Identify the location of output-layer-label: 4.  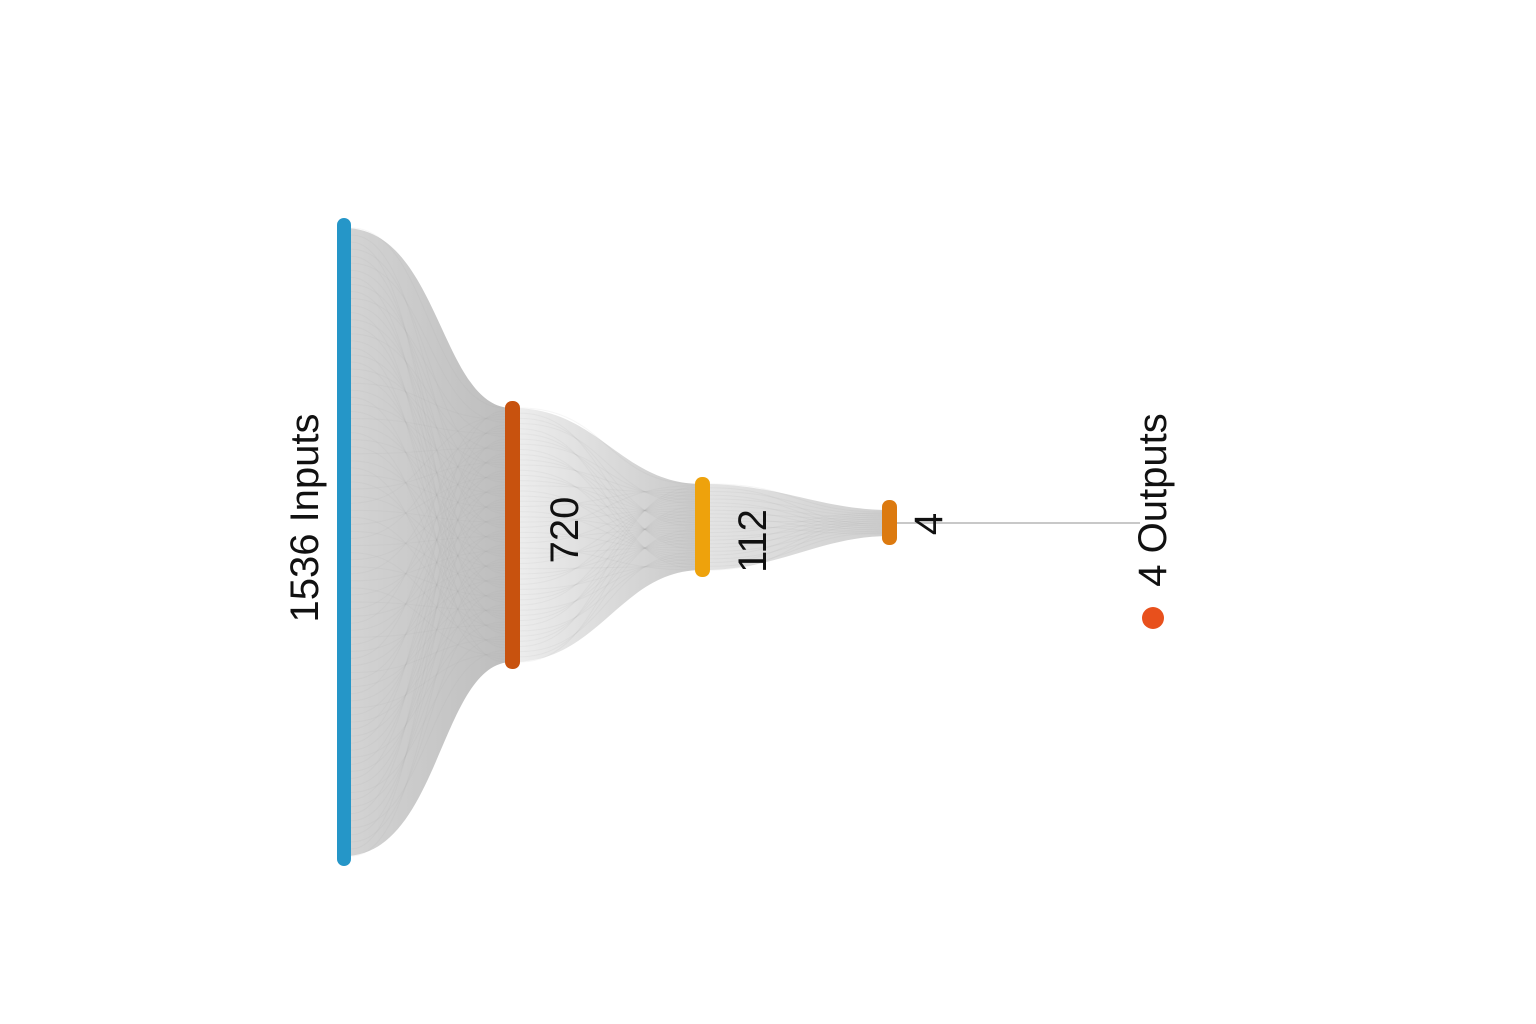
(929, 524).